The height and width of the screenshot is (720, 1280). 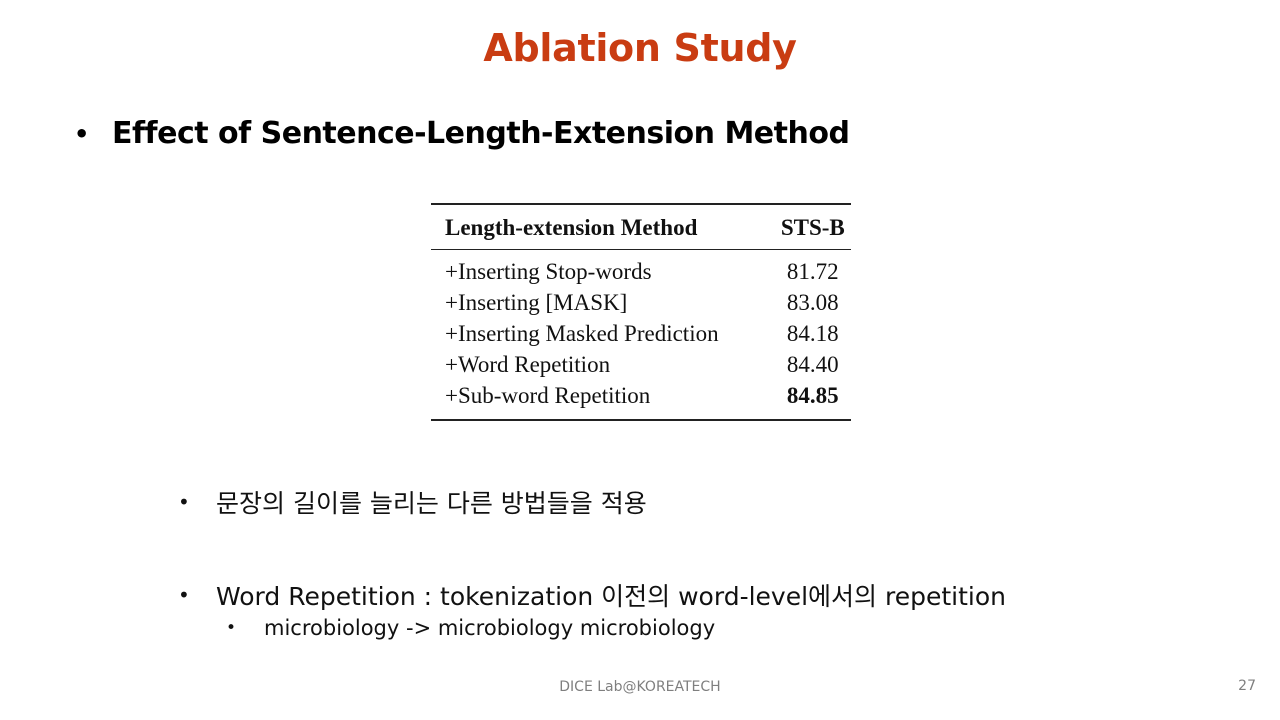 I want to click on table-row: +Inserting Stop-words 81.72, so click(x=641, y=269).